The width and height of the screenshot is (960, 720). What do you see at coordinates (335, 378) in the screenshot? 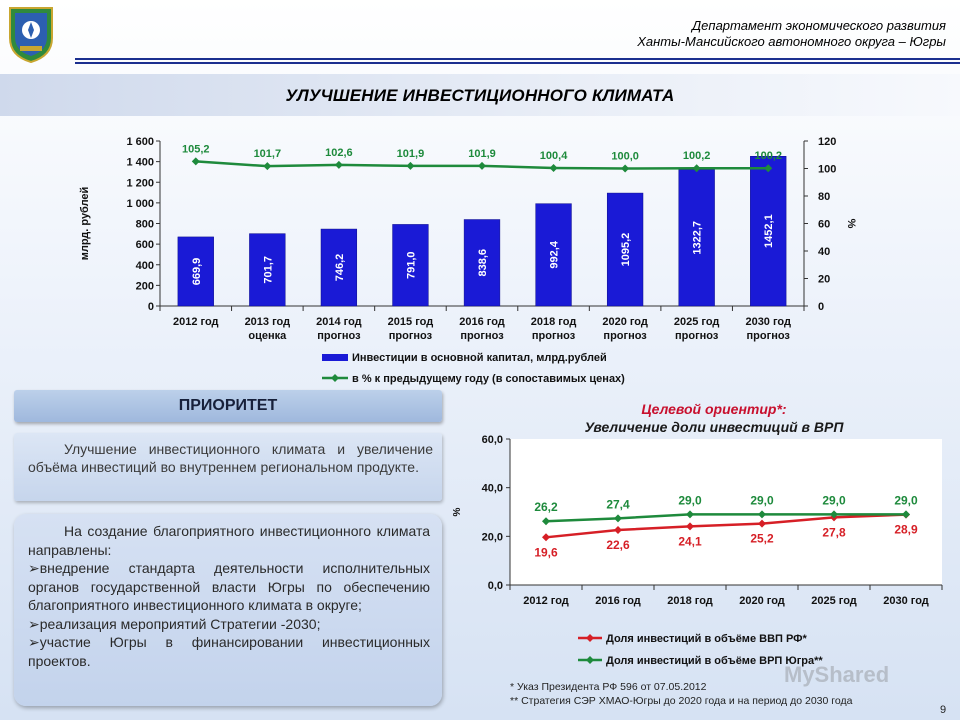
I see `legend-line-marker` at bounding box center [335, 378].